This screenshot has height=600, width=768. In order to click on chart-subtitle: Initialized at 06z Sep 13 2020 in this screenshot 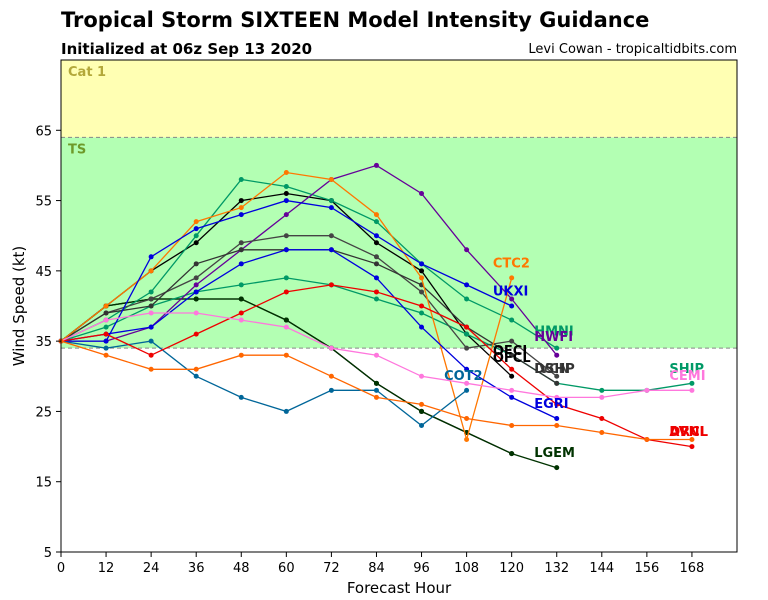, I will do `click(187, 49)`.